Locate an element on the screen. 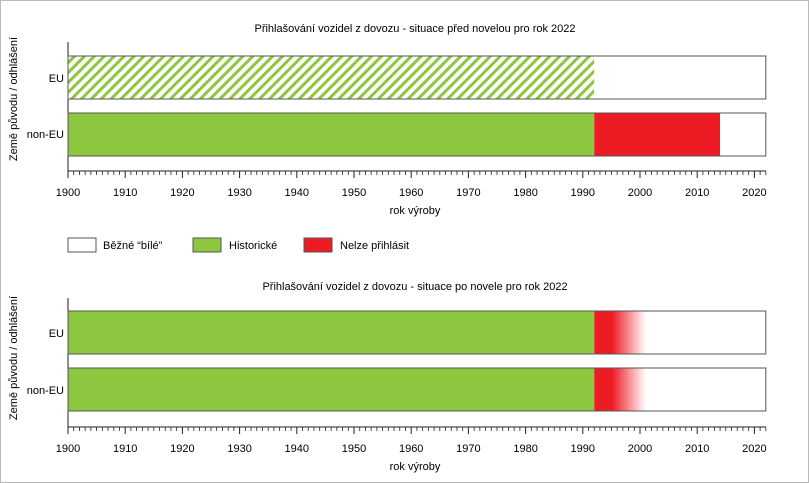 This screenshot has height=483, width=809. legend-swatch-white is located at coordinates (82, 245).